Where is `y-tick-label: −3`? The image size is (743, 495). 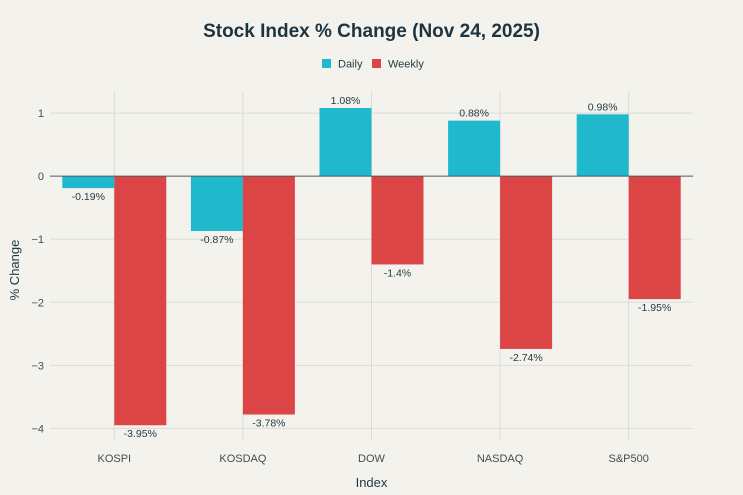 y-tick-label: −3 is located at coordinates (37, 366).